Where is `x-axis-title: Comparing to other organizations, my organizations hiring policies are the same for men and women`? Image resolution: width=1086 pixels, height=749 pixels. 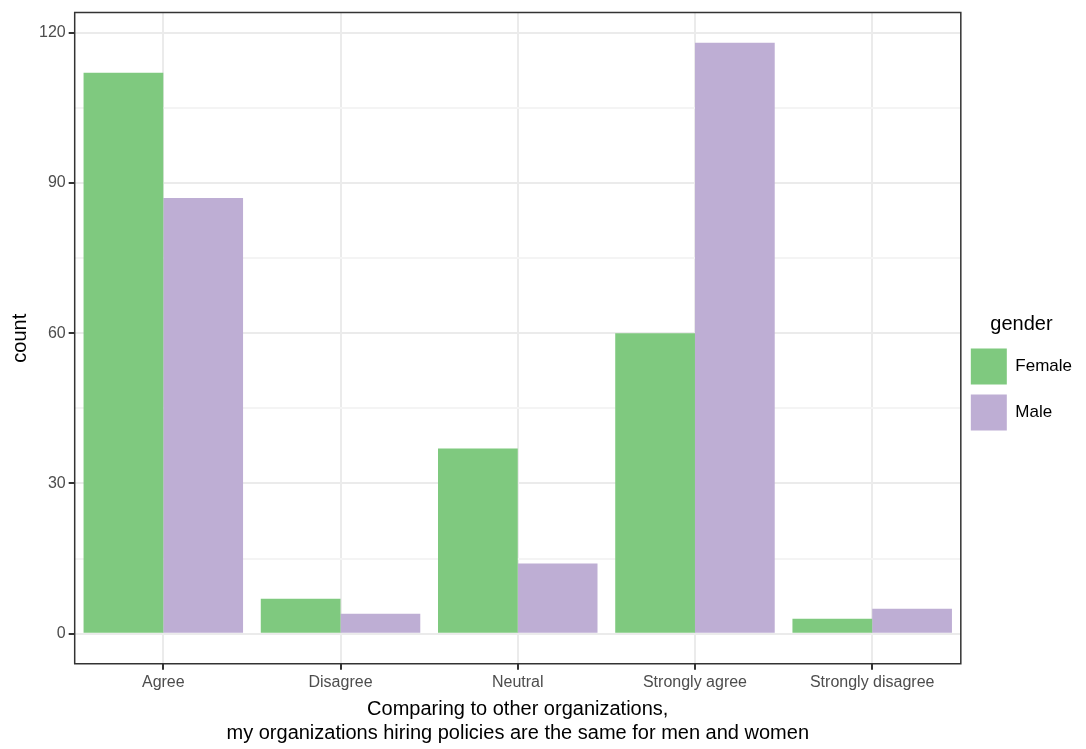 x-axis-title: Comparing to other organizations, my organizations hiring policies are the same for men and women is located at coordinates (518, 719).